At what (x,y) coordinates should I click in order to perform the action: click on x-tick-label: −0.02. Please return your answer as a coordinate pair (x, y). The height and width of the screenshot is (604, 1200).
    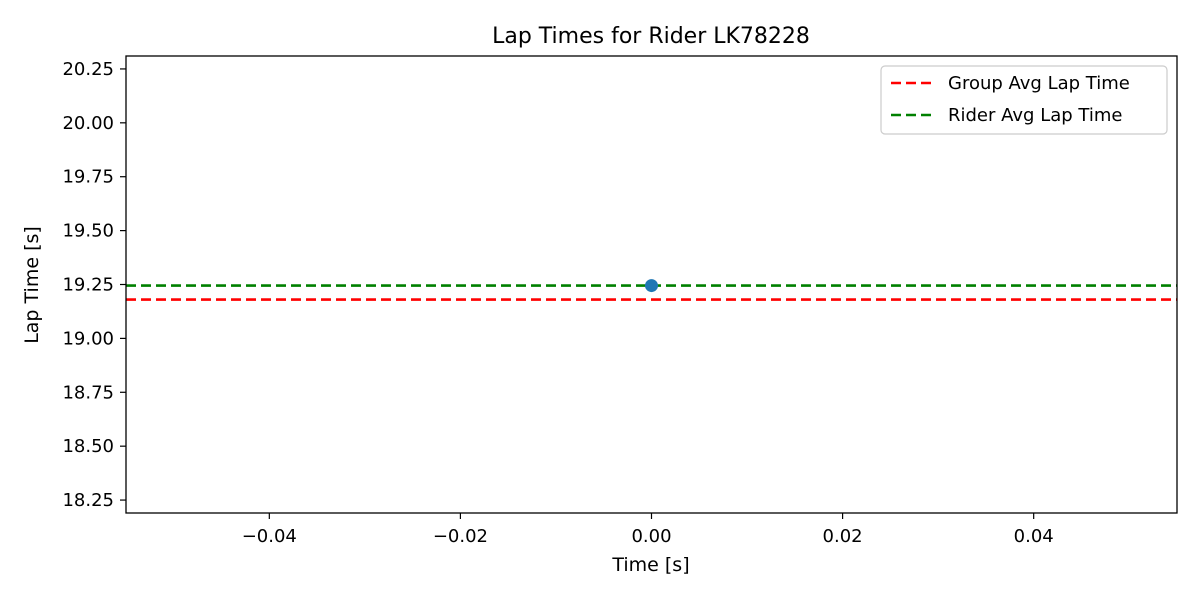
    Looking at the image, I should click on (460, 536).